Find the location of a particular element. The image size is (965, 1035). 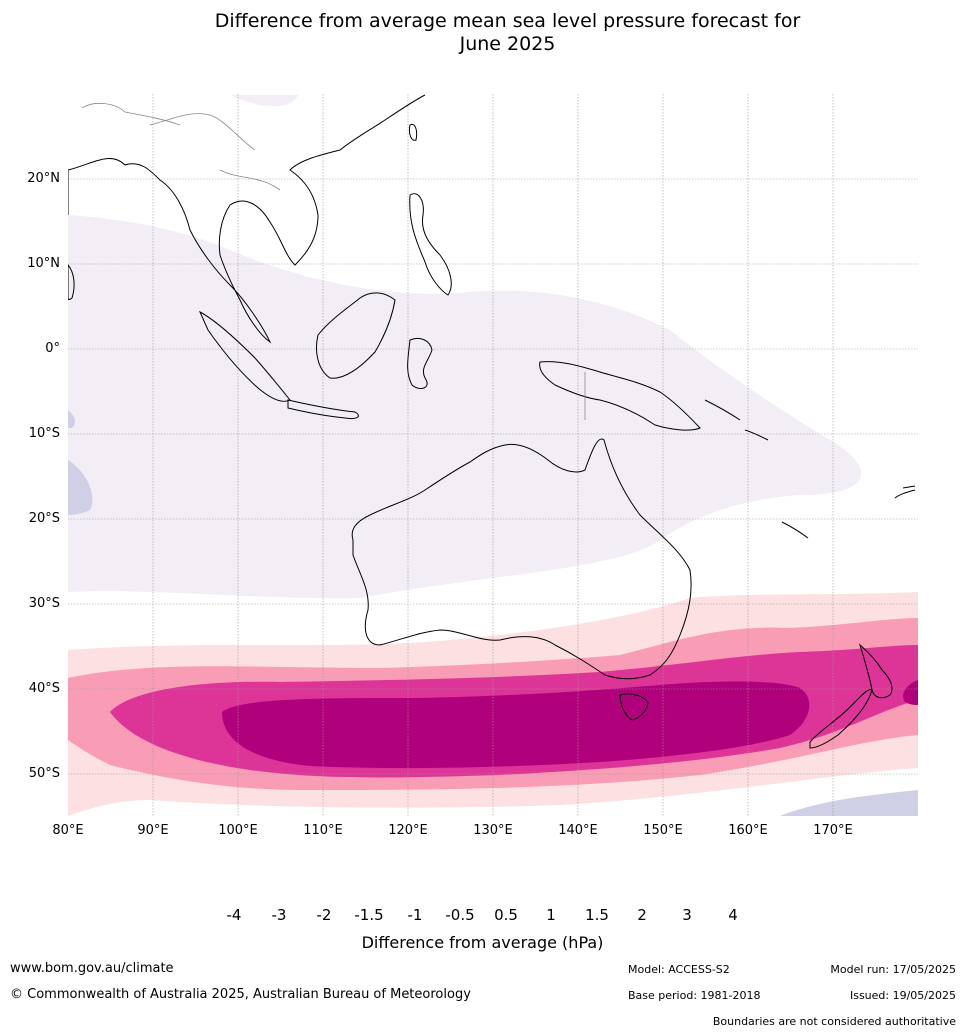

anomaly-region-mid-negative is located at coordinates (80, 487).